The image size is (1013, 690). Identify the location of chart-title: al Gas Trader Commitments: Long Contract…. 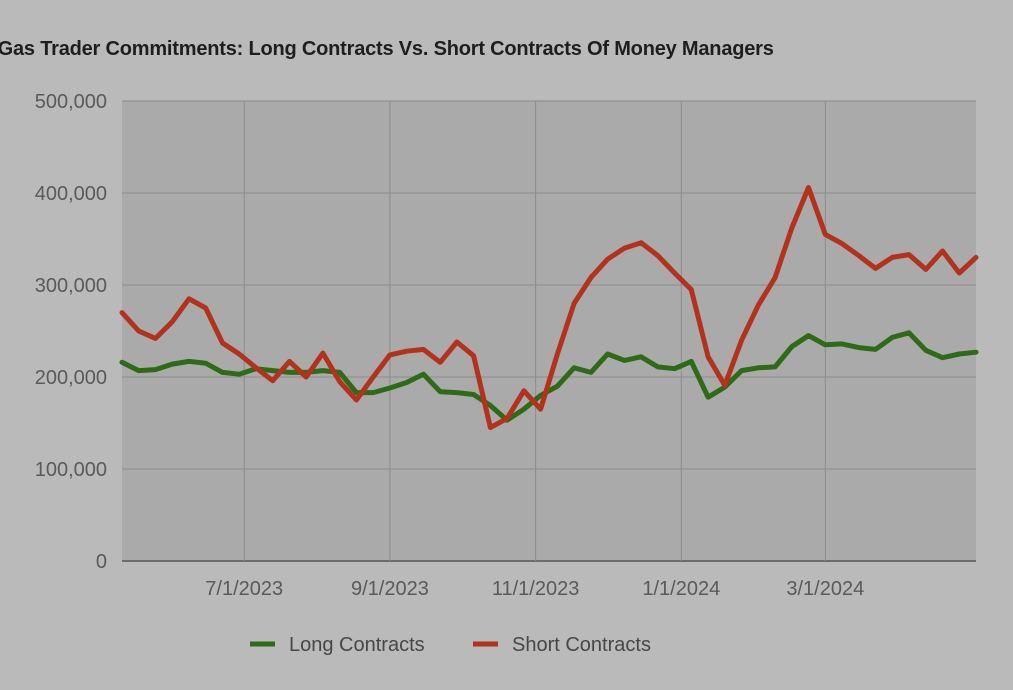
(387, 49).